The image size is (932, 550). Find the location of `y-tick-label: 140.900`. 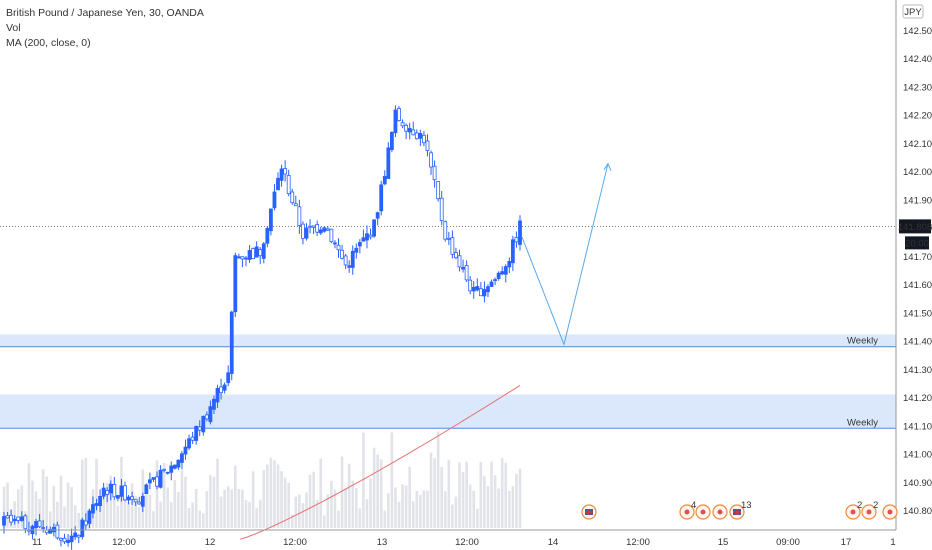

y-tick-label: 140.900 is located at coordinates (917, 483).